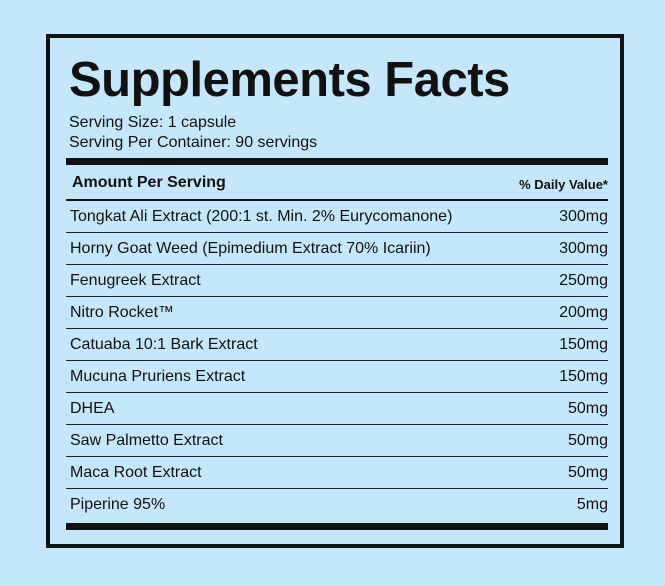  I want to click on ingredient-name: Maca Root Extract, so click(136, 472).